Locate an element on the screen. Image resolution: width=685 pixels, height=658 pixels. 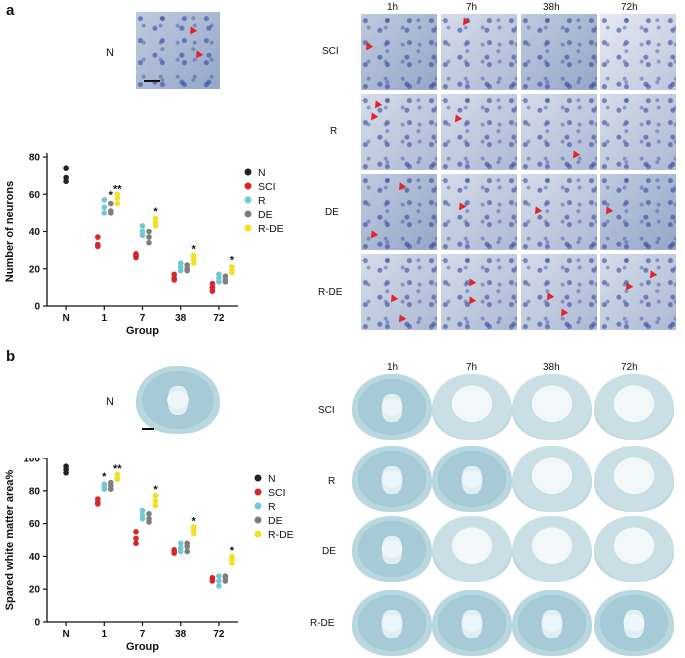
section-rde-7h is located at coordinates (472, 623).